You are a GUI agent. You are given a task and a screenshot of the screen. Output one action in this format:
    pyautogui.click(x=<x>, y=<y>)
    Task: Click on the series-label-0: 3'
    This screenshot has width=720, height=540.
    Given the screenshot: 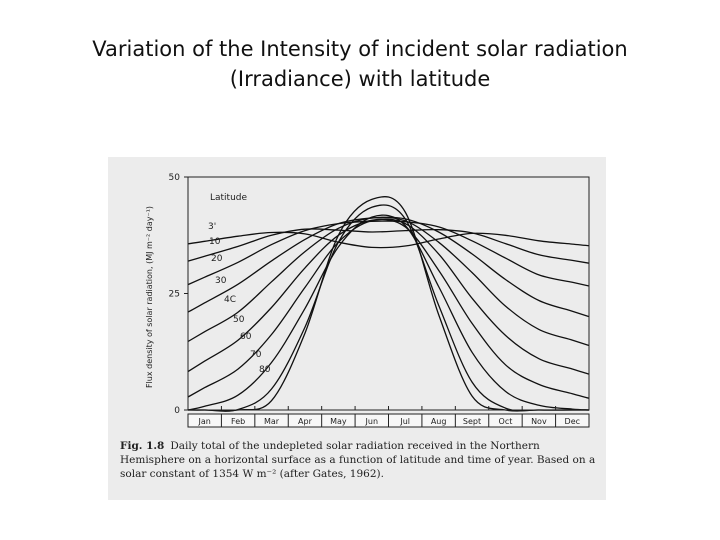 What is the action you would take?
    pyautogui.click(x=212, y=227)
    